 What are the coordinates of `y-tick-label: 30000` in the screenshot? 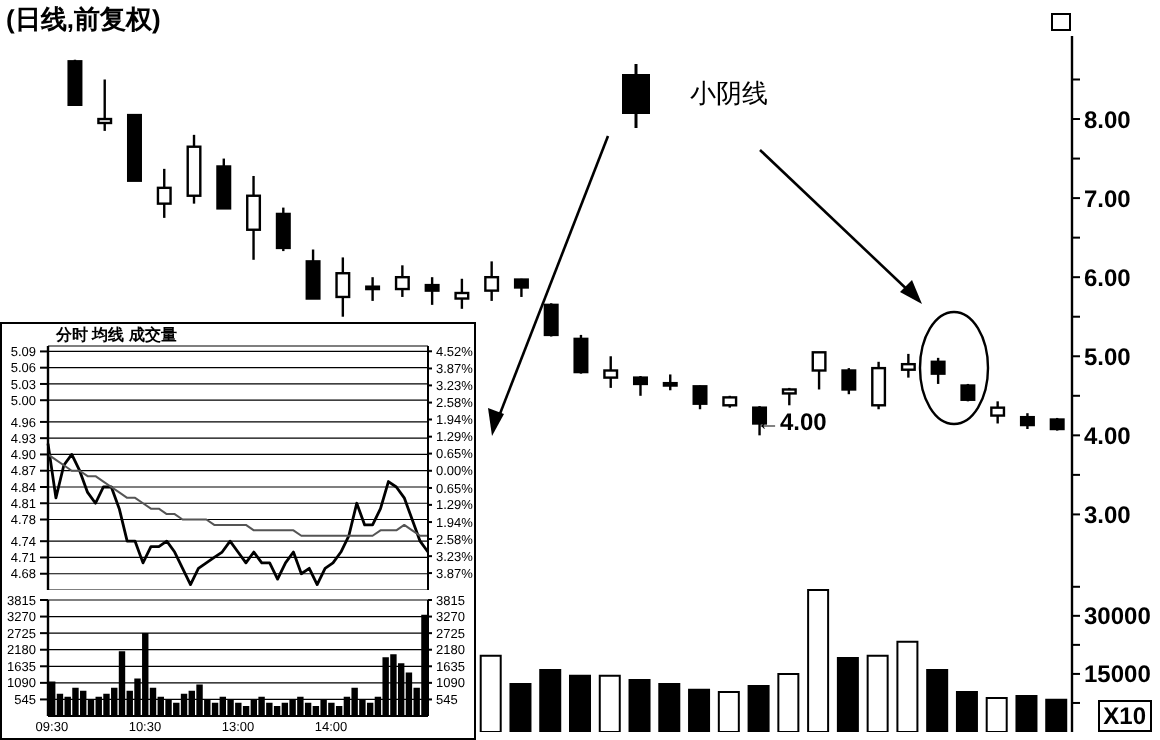 It's located at (1118, 616).